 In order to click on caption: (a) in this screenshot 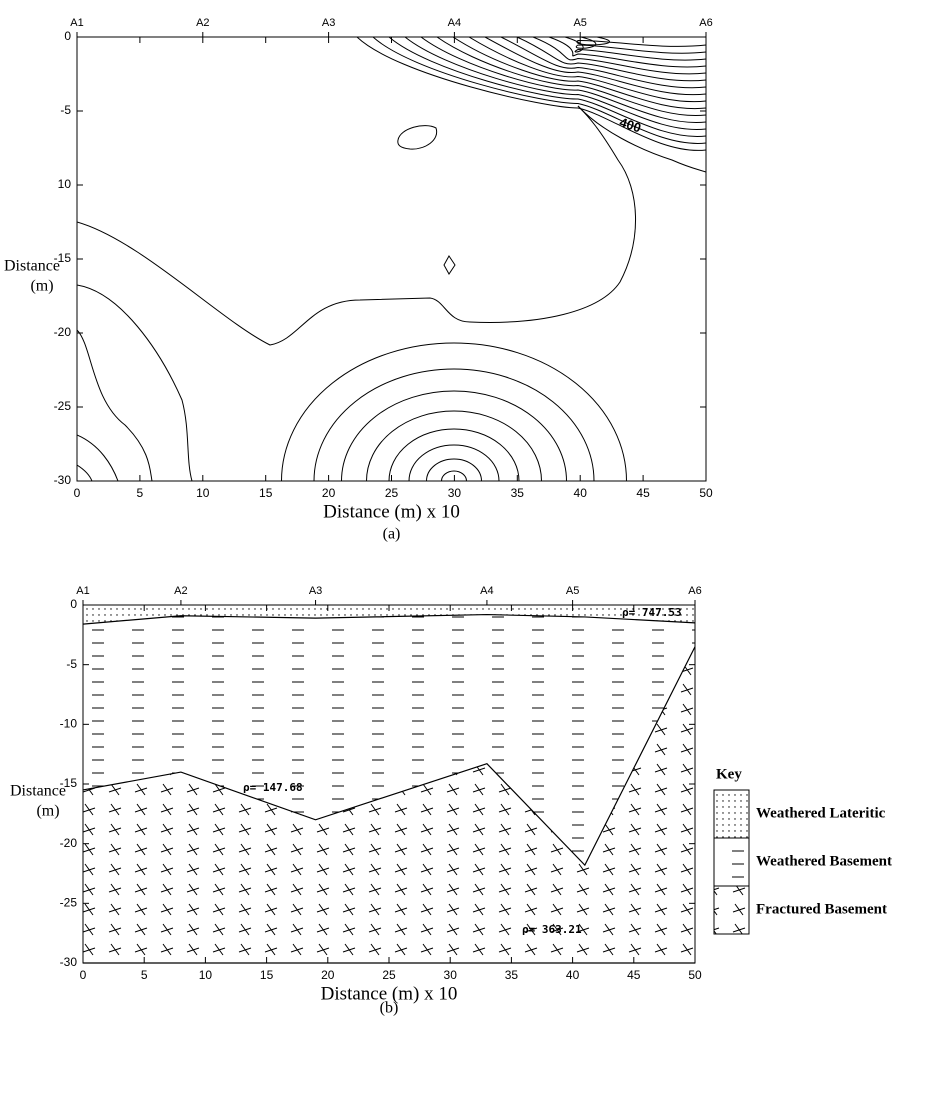, I will do `click(392, 534)`.